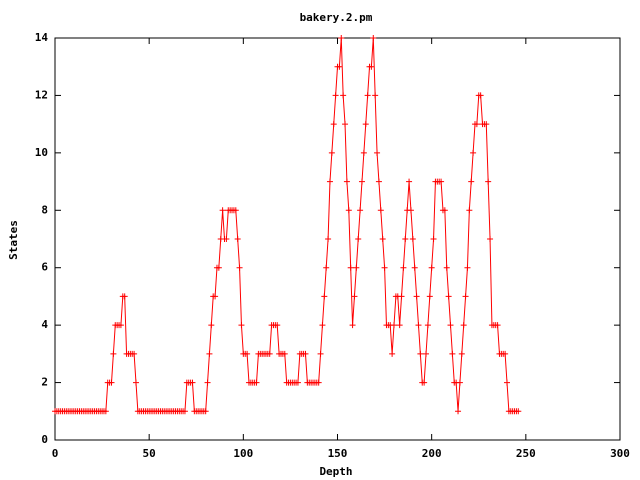 The height and width of the screenshot is (480, 640). I want to click on y-tick-label: 0, so click(44, 439).